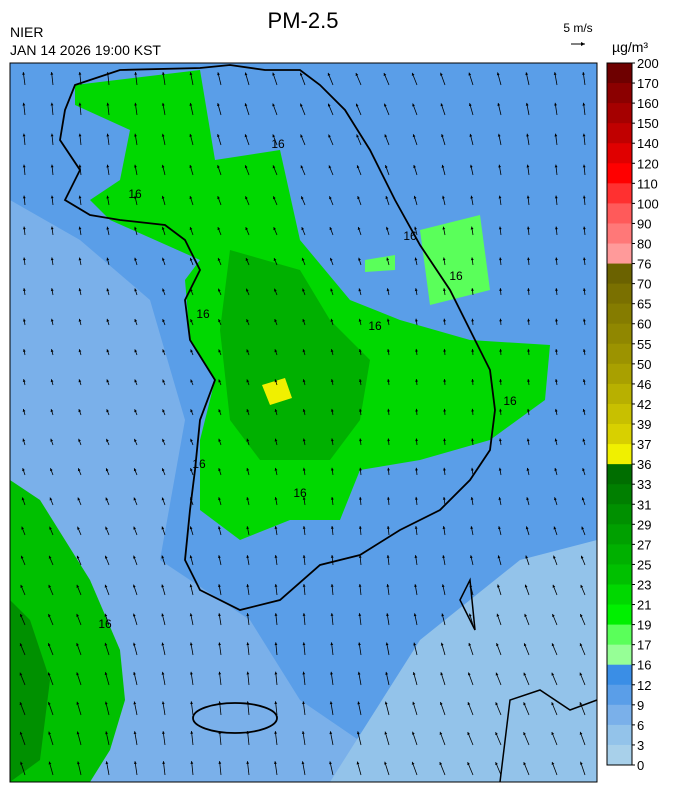  I want to click on legend-label: 90, so click(644, 223).